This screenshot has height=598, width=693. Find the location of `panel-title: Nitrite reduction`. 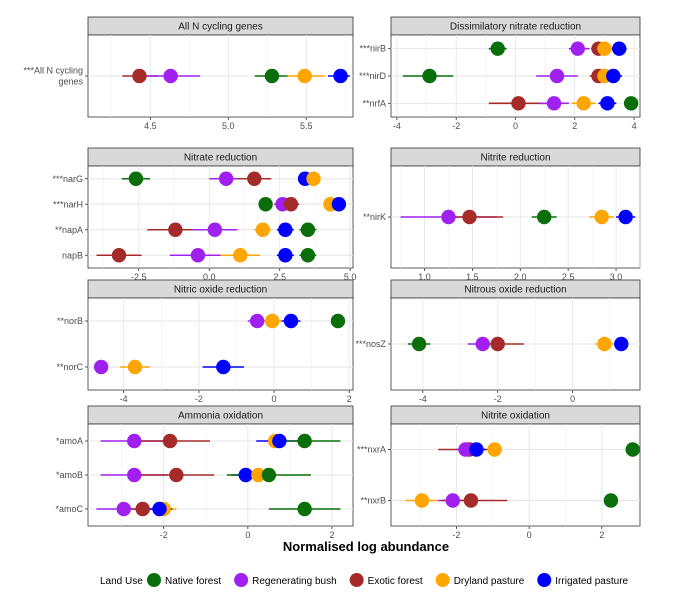

panel-title: Nitrite reduction is located at coordinates (515, 158).